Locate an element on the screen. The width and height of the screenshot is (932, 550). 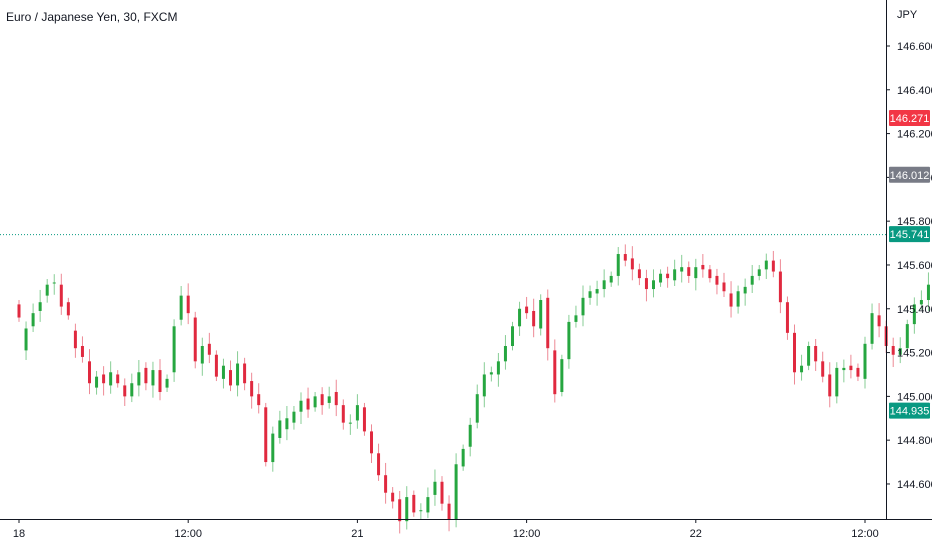
time-tick-label: 21 is located at coordinates (357, 534).